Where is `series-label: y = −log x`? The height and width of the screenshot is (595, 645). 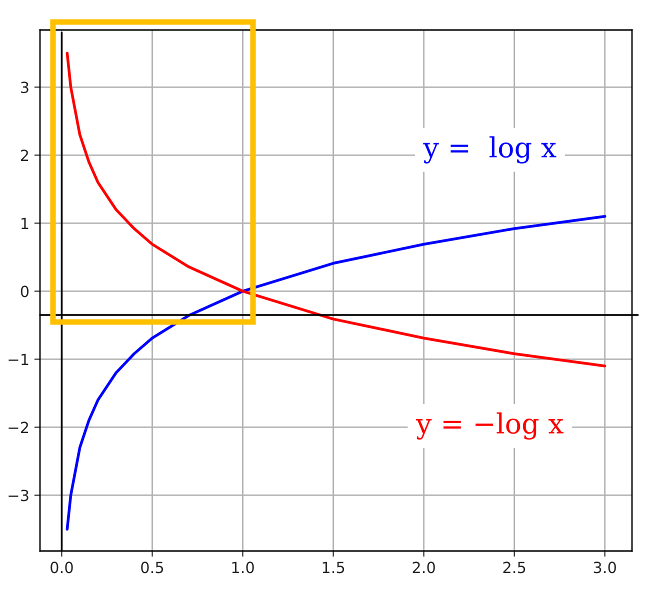 series-label: y = −log x is located at coordinates (490, 426).